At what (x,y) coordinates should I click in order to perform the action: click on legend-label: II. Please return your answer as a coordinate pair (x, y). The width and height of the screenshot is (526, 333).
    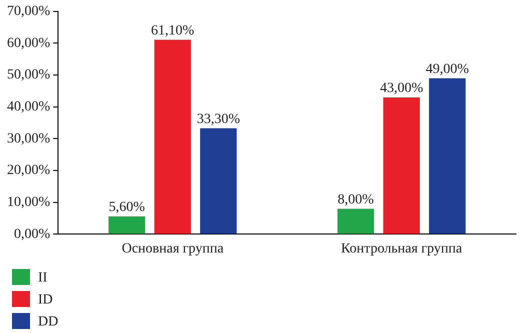
    Looking at the image, I should click on (43, 278).